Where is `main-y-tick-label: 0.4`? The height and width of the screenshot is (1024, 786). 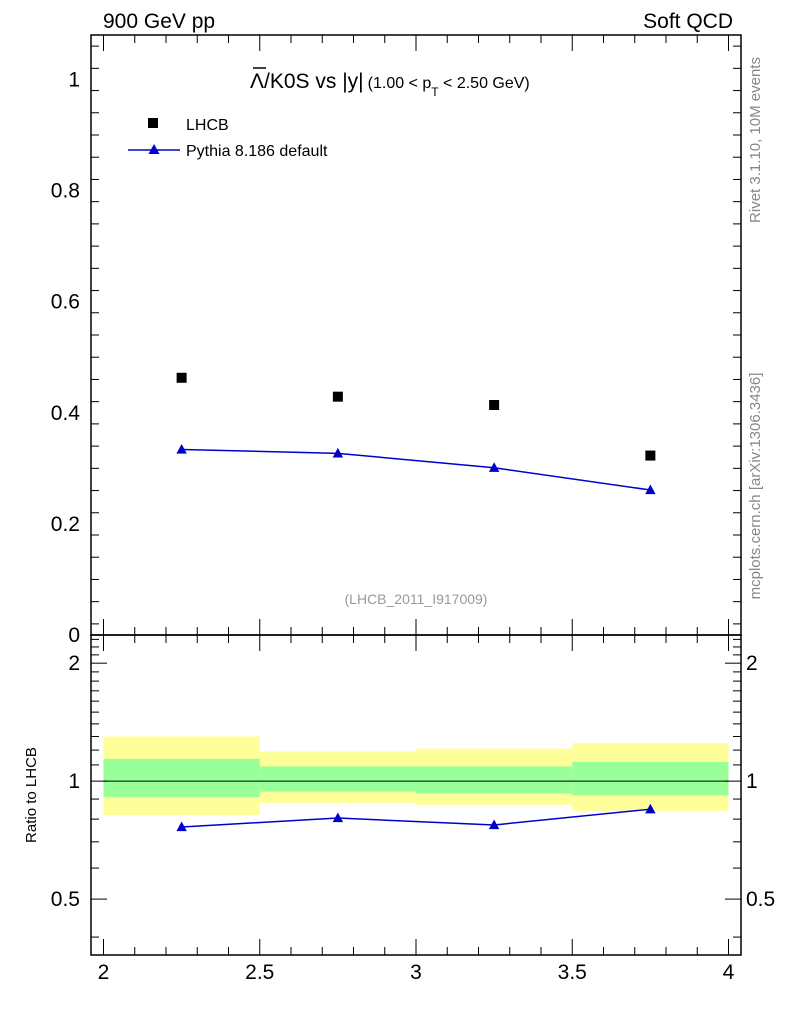 main-y-tick-label: 0.4 is located at coordinates (66, 413).